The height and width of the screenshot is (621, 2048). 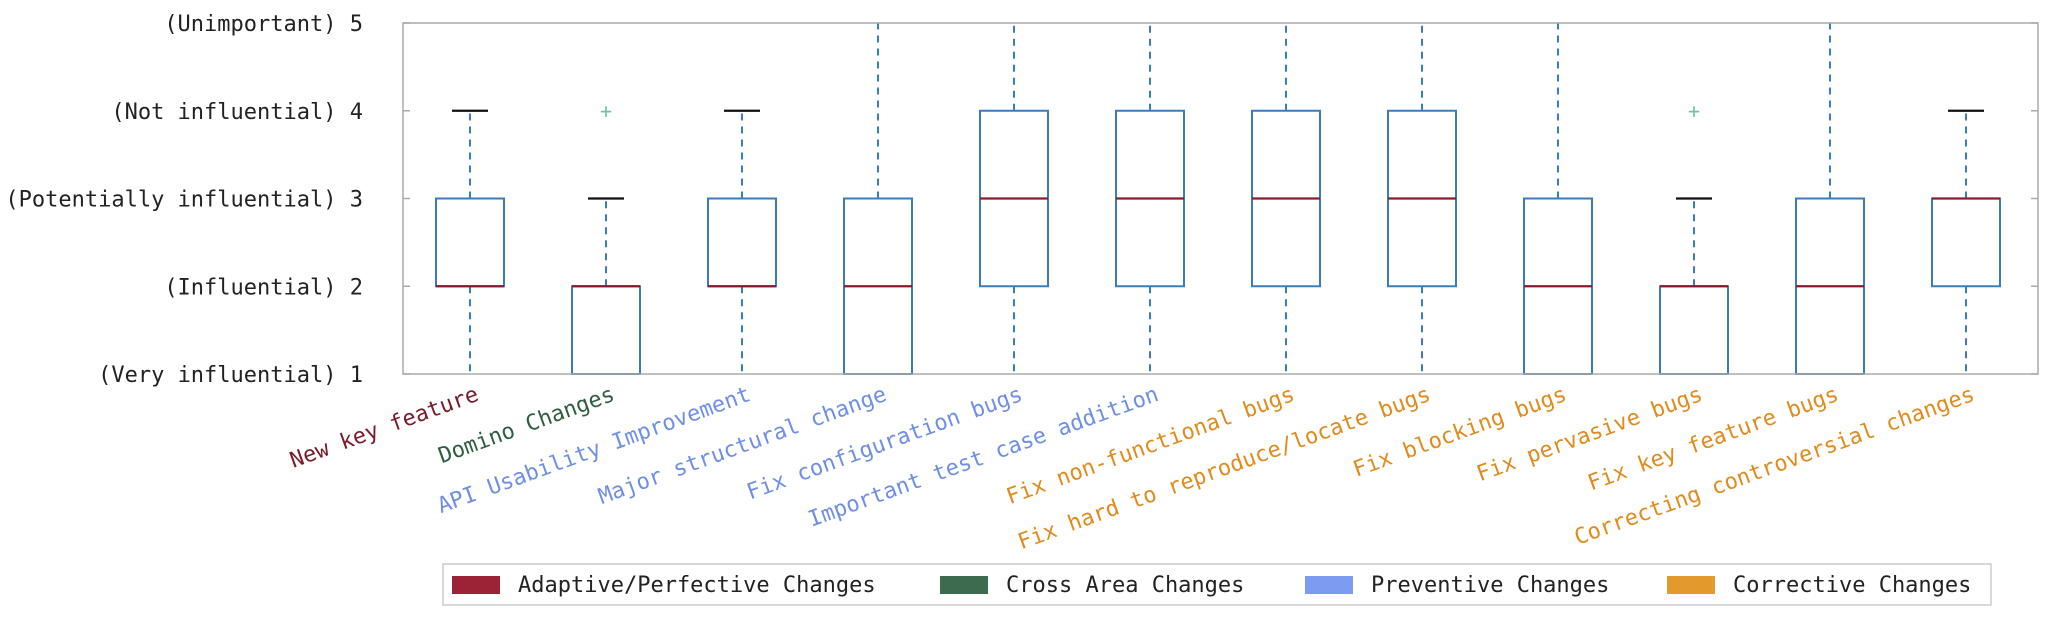 What do you see at coordinates (263, 287) in the screenshot?
I see `y-tick-label: (Influential) 2` at bounding box center [263, 287].